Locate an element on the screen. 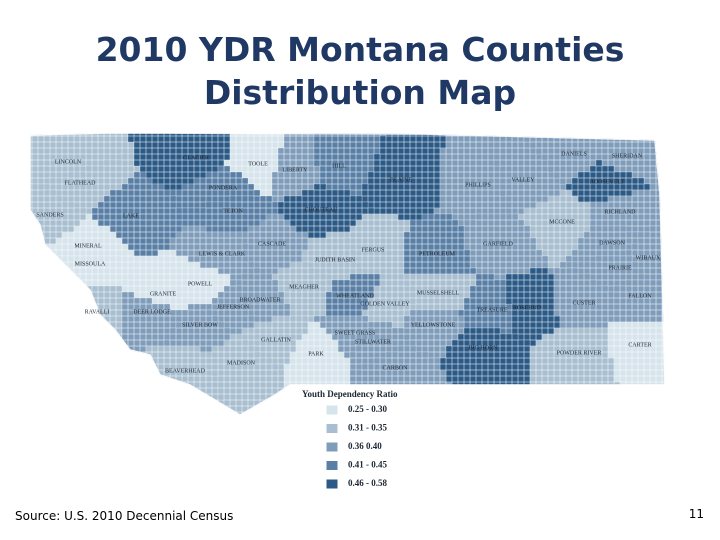 The image size is (720, 540). county-label: Blaine is located at coordinates (401, 180).